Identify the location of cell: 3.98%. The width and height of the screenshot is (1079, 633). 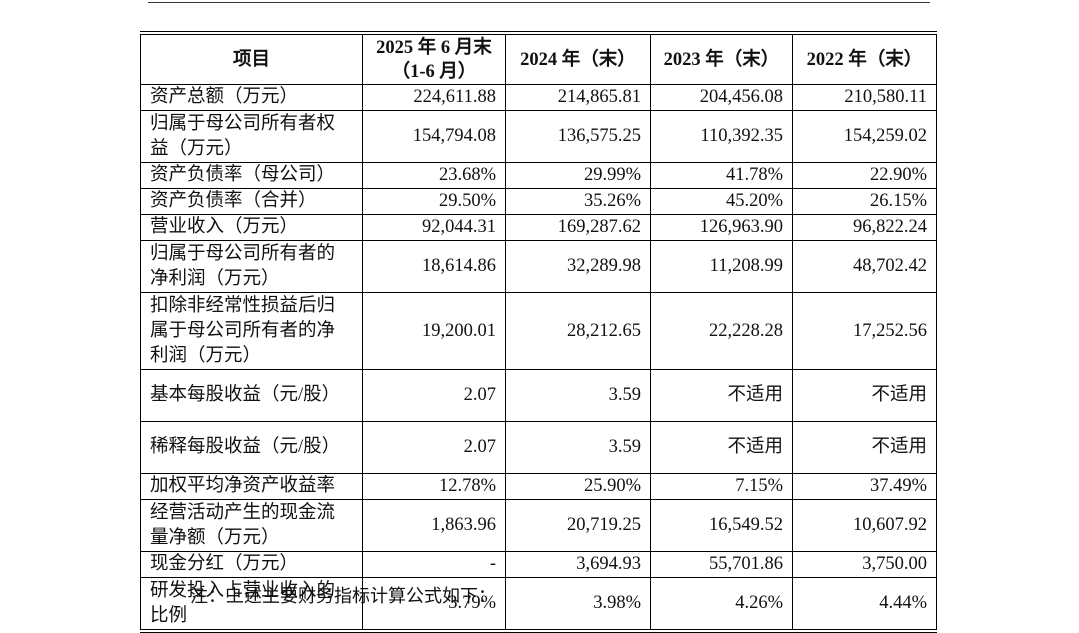
(578, 604).